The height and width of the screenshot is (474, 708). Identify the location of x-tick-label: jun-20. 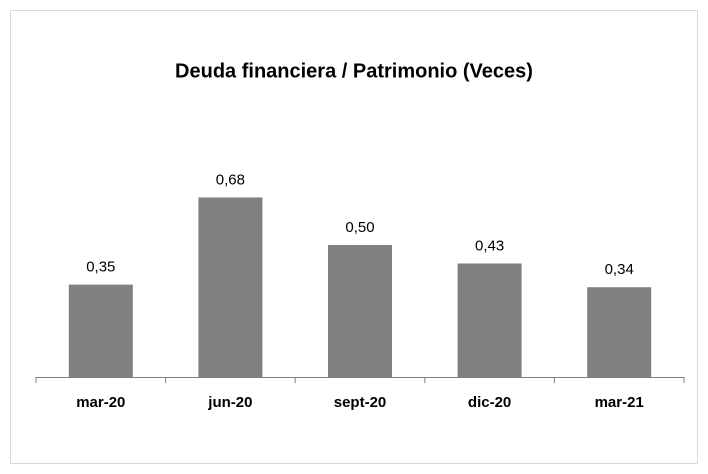
(229, 402).